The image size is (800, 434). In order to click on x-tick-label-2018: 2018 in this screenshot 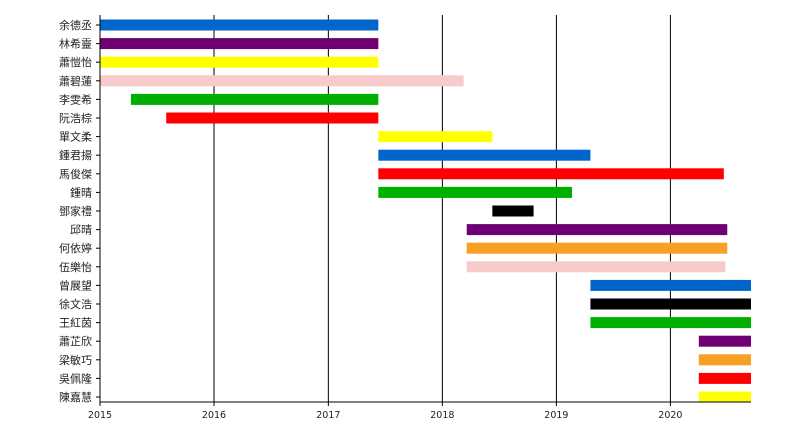, I will do `click(442, 415)`.